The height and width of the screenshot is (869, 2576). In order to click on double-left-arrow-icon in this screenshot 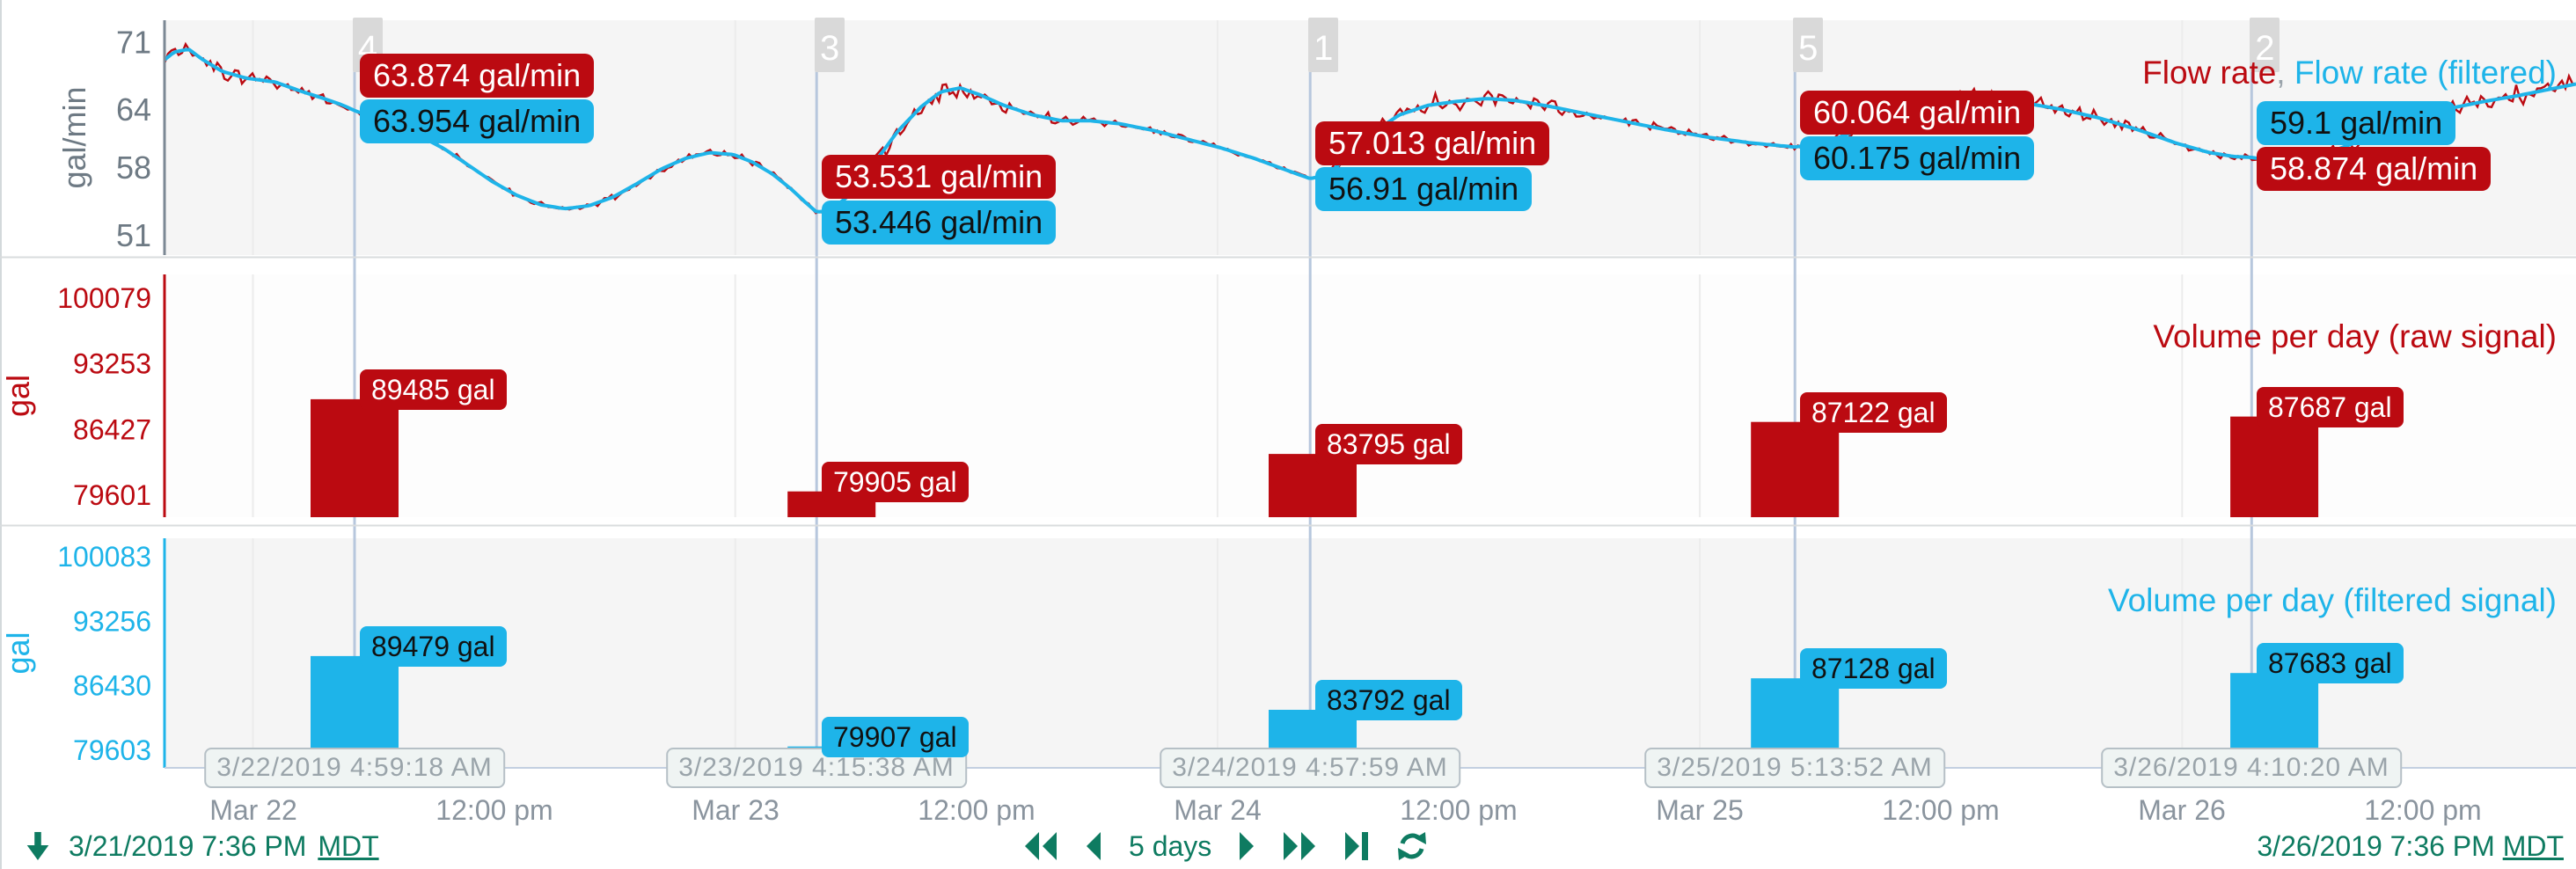, I will do `click(1041, 846)`.